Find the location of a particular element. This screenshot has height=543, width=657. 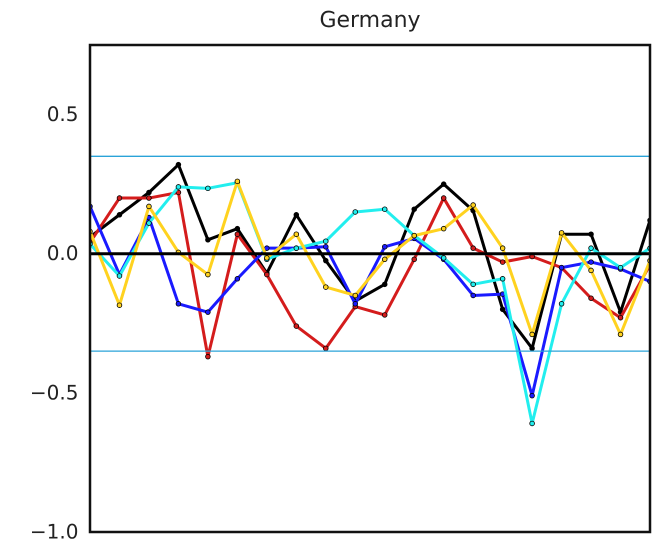

y-tick-label: −1.0 is located at coordinates (54, 531).